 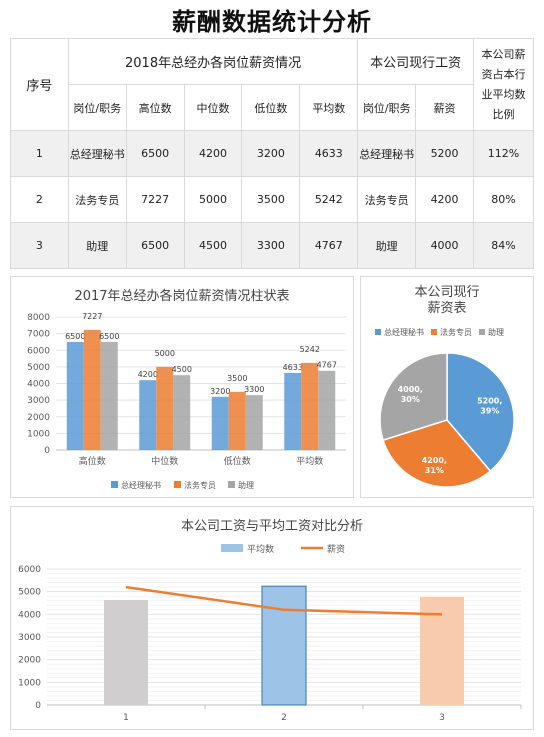 I want to click on bar-法务专员-平均数, so click(x=310, y=406).